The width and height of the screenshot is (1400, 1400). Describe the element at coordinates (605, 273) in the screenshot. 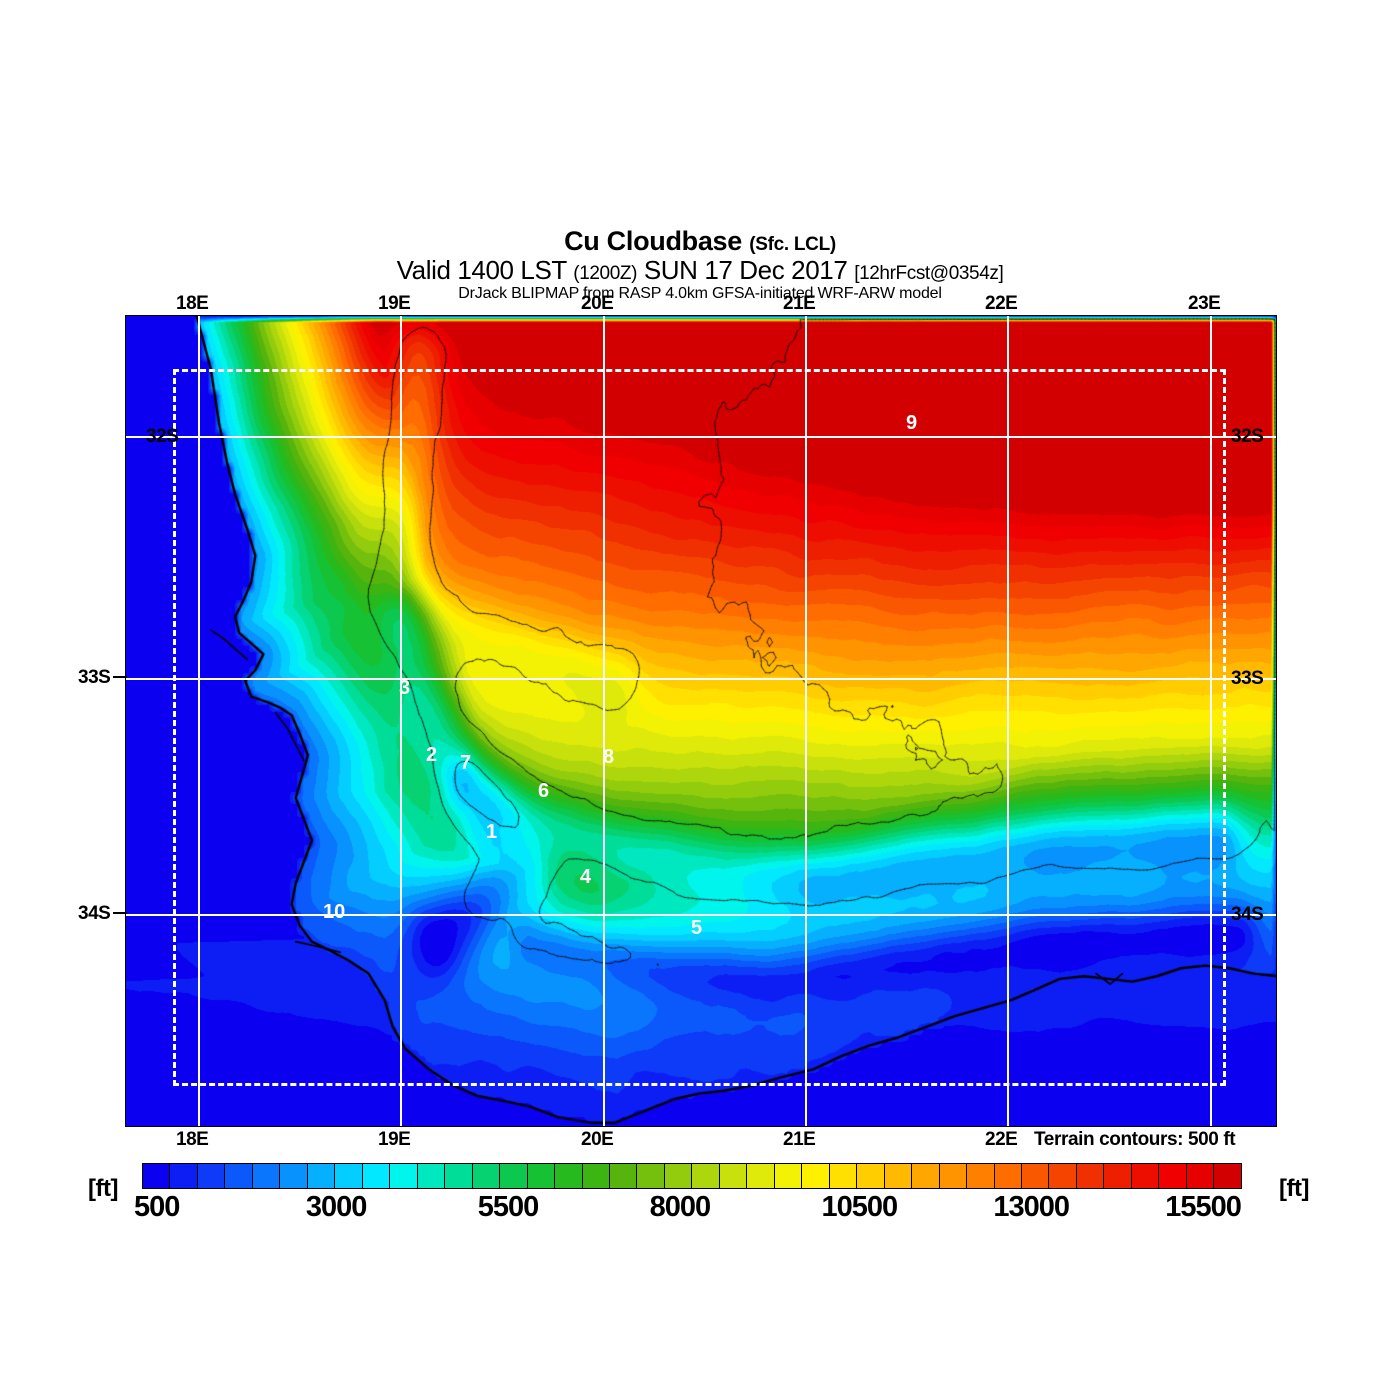

I see `valid-zulu: (1200Z)` at that location.